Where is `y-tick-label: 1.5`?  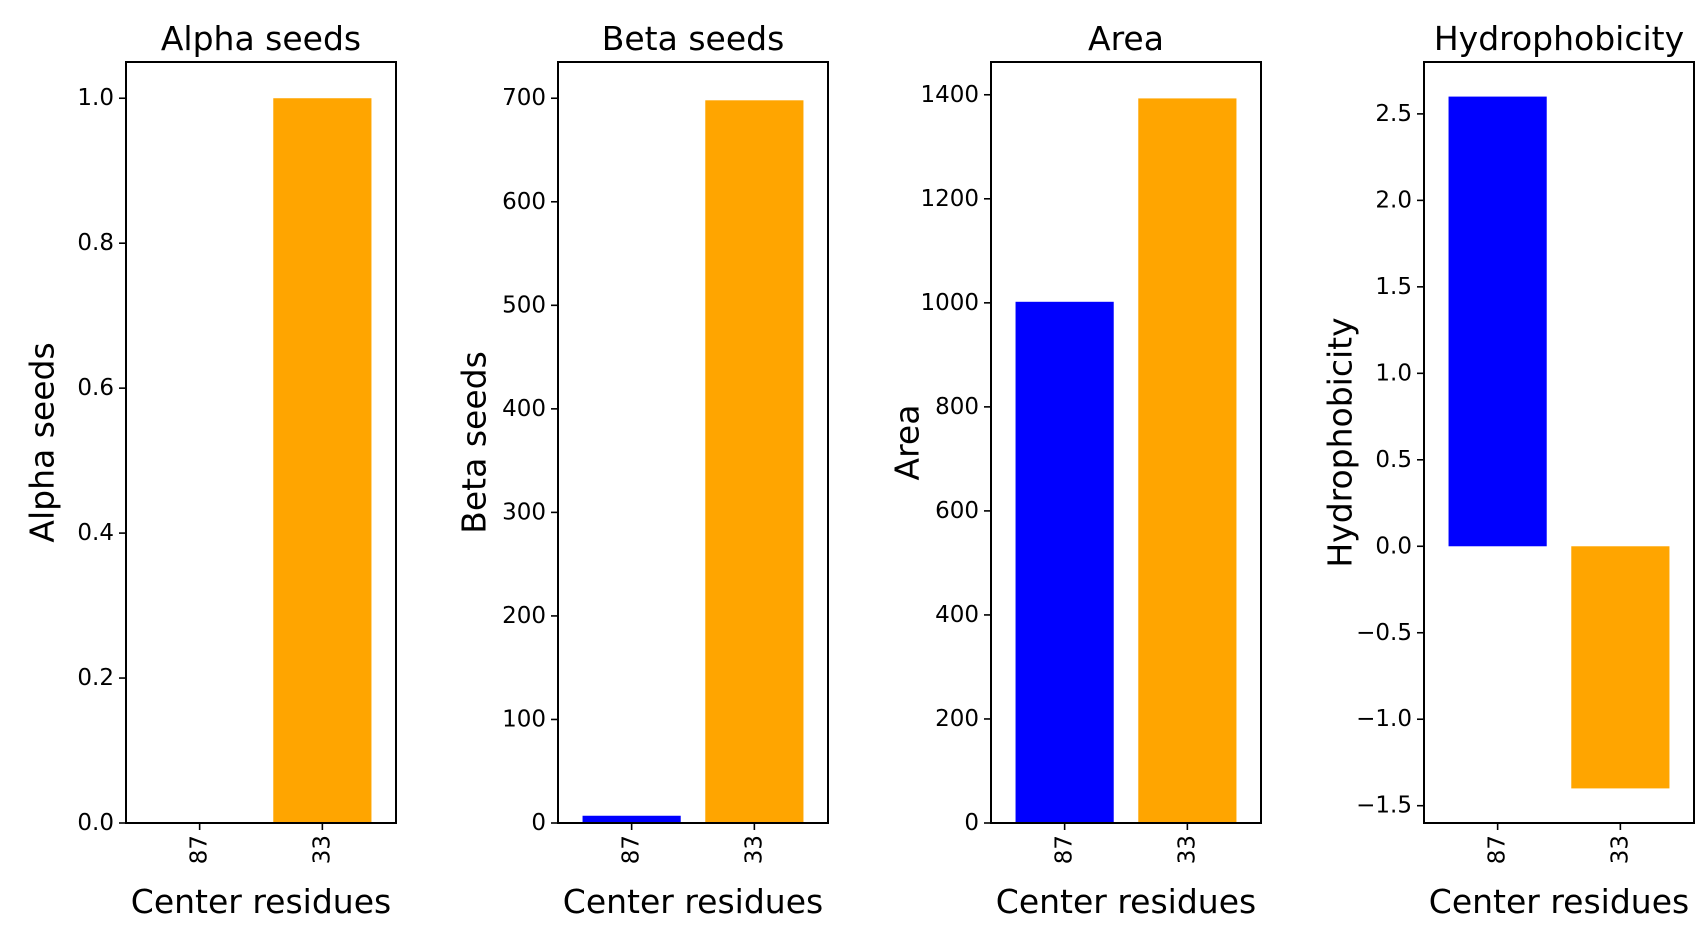 y-tick-label: 1.5 is located at coordinates (1393, 287).